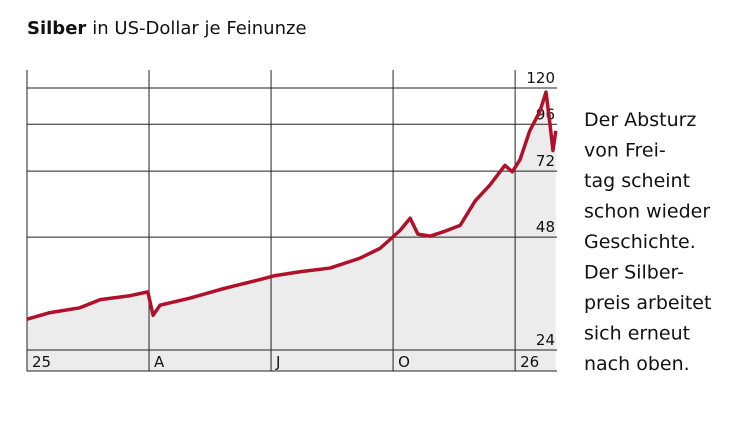 The image size is (750, 425). I want to click on x-tick-label: O, so click(404, 362).